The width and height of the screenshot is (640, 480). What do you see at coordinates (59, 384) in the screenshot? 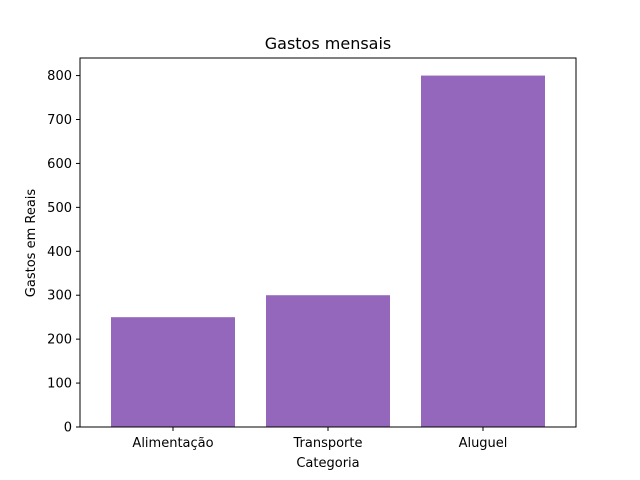
I see `y-tick-label-1: 100` at bounding box center [59, 384].